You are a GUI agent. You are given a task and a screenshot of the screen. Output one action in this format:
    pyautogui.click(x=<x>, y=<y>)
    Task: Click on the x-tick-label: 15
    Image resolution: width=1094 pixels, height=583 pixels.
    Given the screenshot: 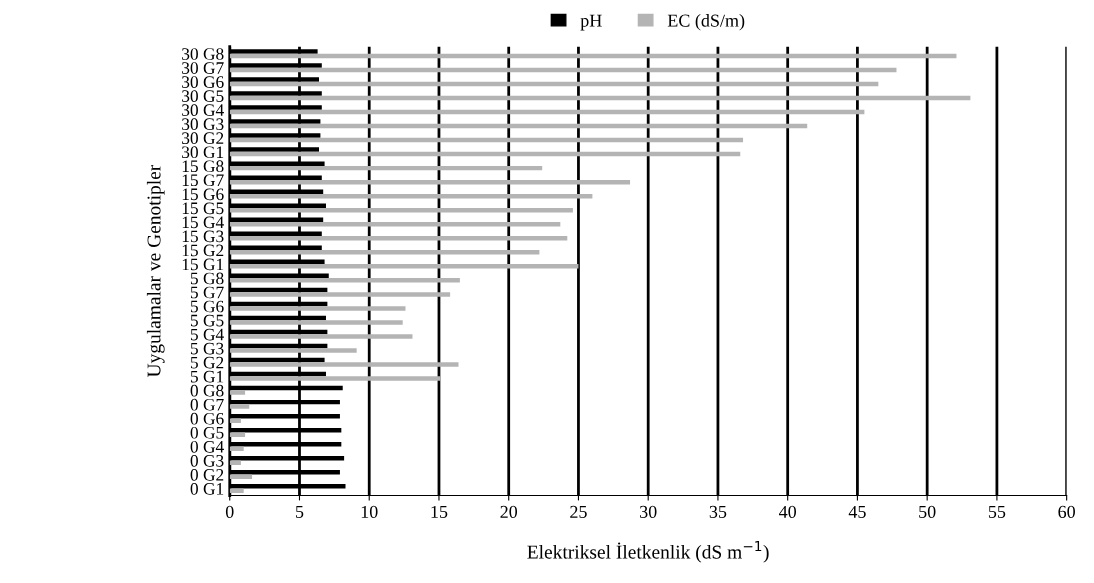 What is the action you would take?
    pyautogui.click(x=439, y=511)
    